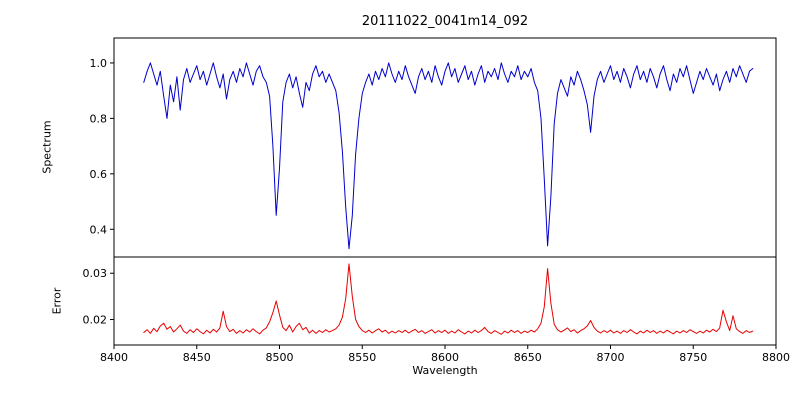 The image size is (800, 400). I want to click on x-tick-label: 8550, so click(362, 357).